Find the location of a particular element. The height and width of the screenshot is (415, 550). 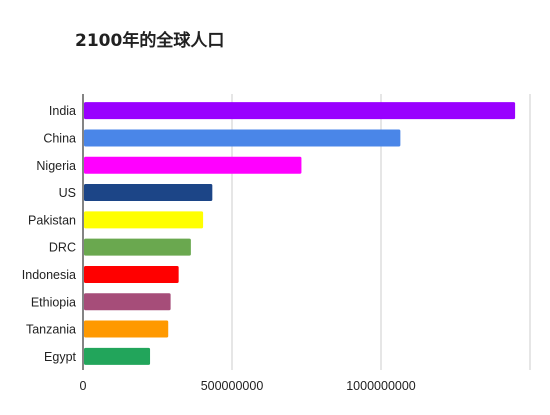

category-label-ethiopia: Ethiopia is located at coordinates (53, 302).